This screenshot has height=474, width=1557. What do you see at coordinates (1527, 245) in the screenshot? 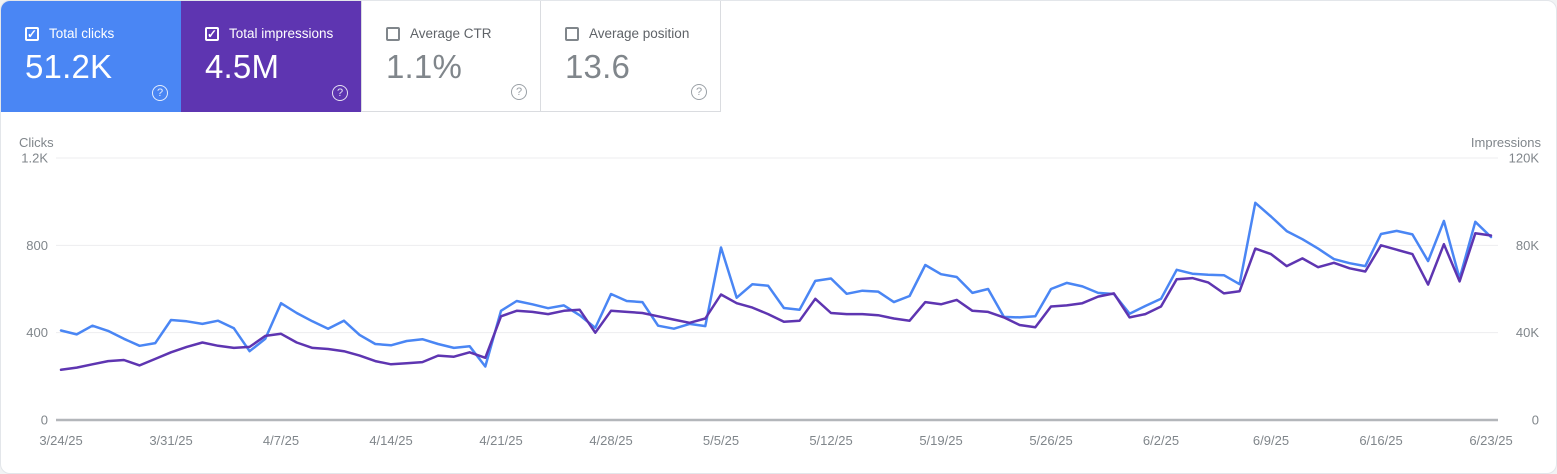
I see `right-axis-tick: 80K` at bounding box center [1527, 245].